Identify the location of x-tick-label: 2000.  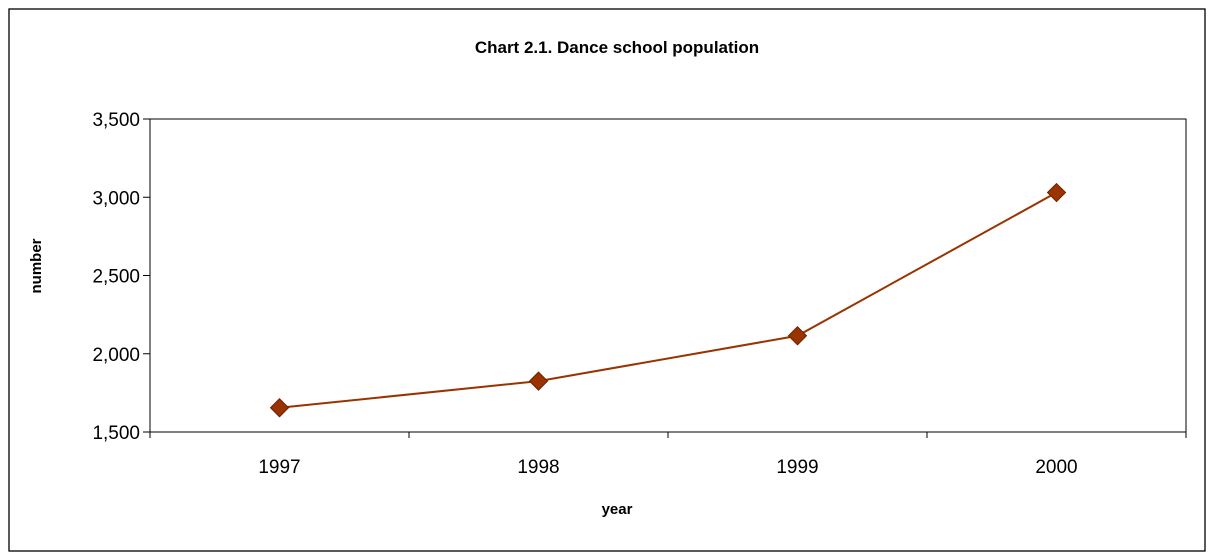
(1056, 467).